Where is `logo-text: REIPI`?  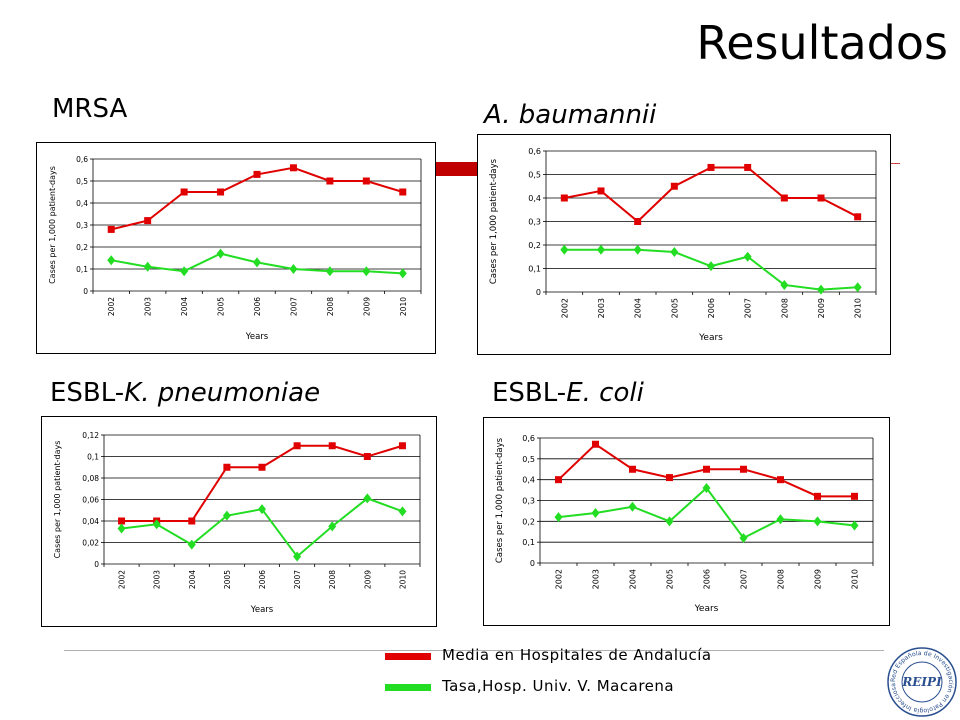 logo-text: REIPI is located at coordinates (921, 682).